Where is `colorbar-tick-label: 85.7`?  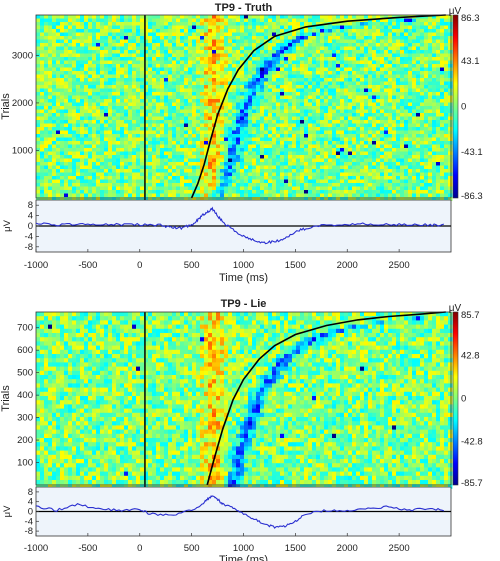
colorbar-tick-label: 85.7 is located at coordinates (470, 315).